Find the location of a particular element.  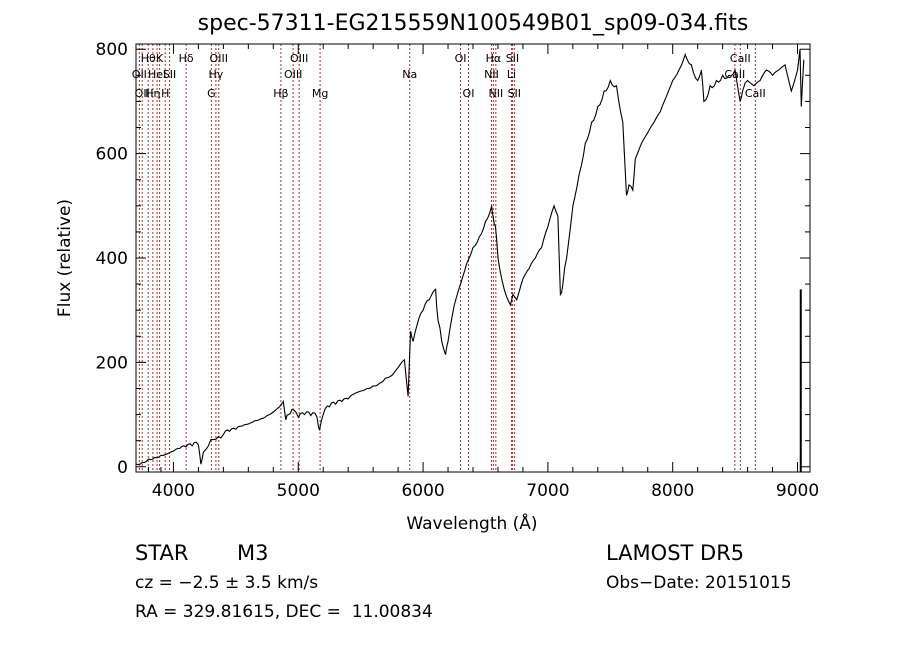

x-axis-label: Wavelength (Å) is located at coordinates (471, 523).